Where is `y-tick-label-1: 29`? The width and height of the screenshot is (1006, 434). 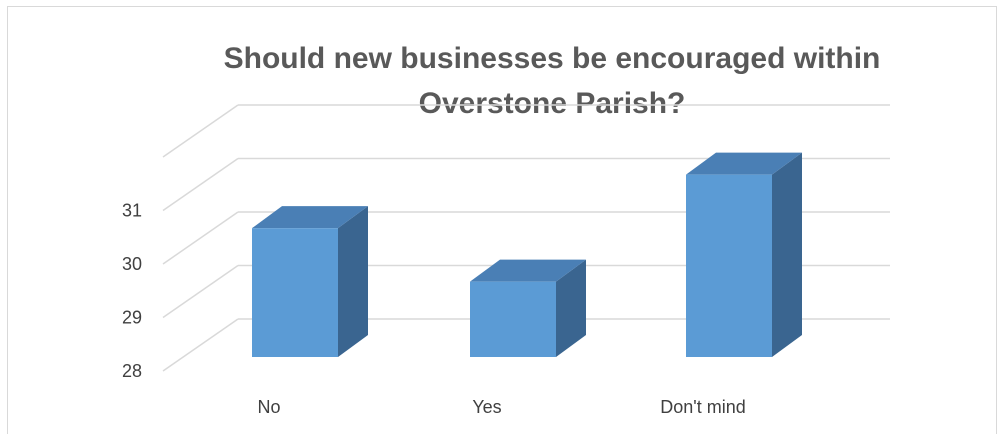 y-tick-label-1: 29 is located at coordinates (132, 318).